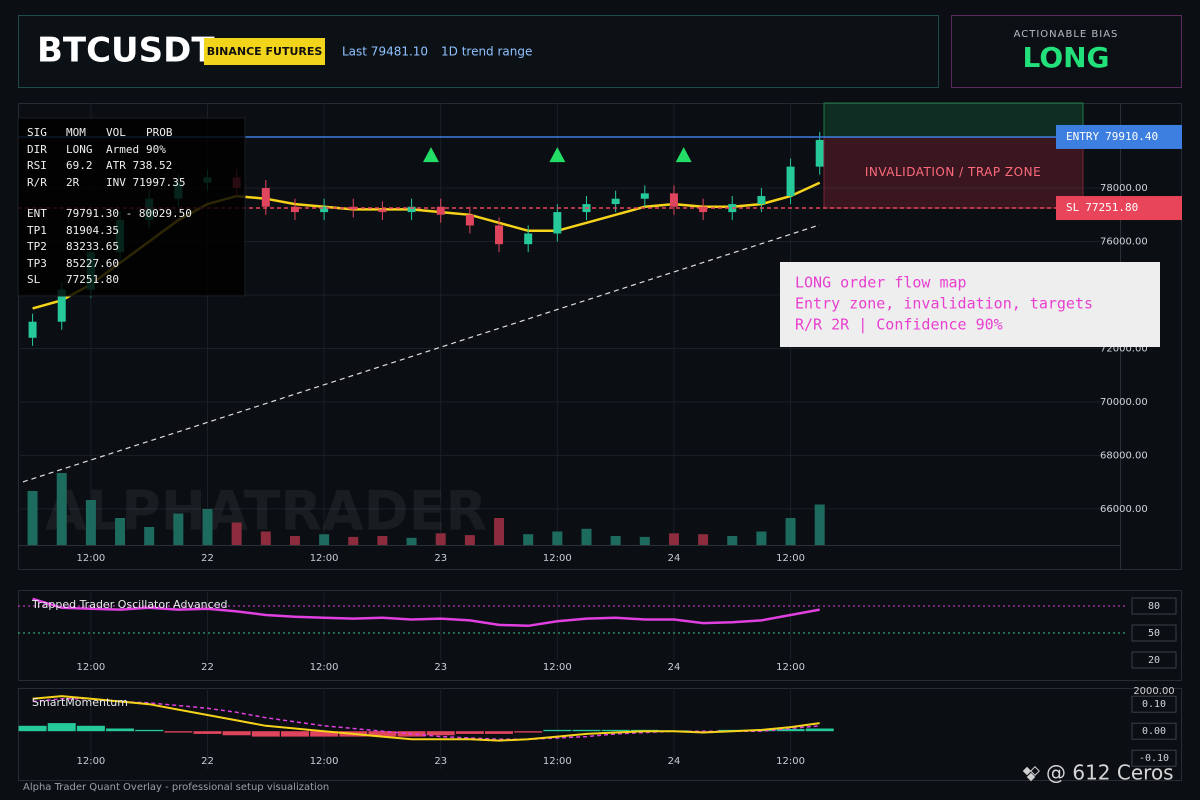 This screenshot has width=1200, height=800. I want to click on y-tick-label: 80, so click(1154, 606).